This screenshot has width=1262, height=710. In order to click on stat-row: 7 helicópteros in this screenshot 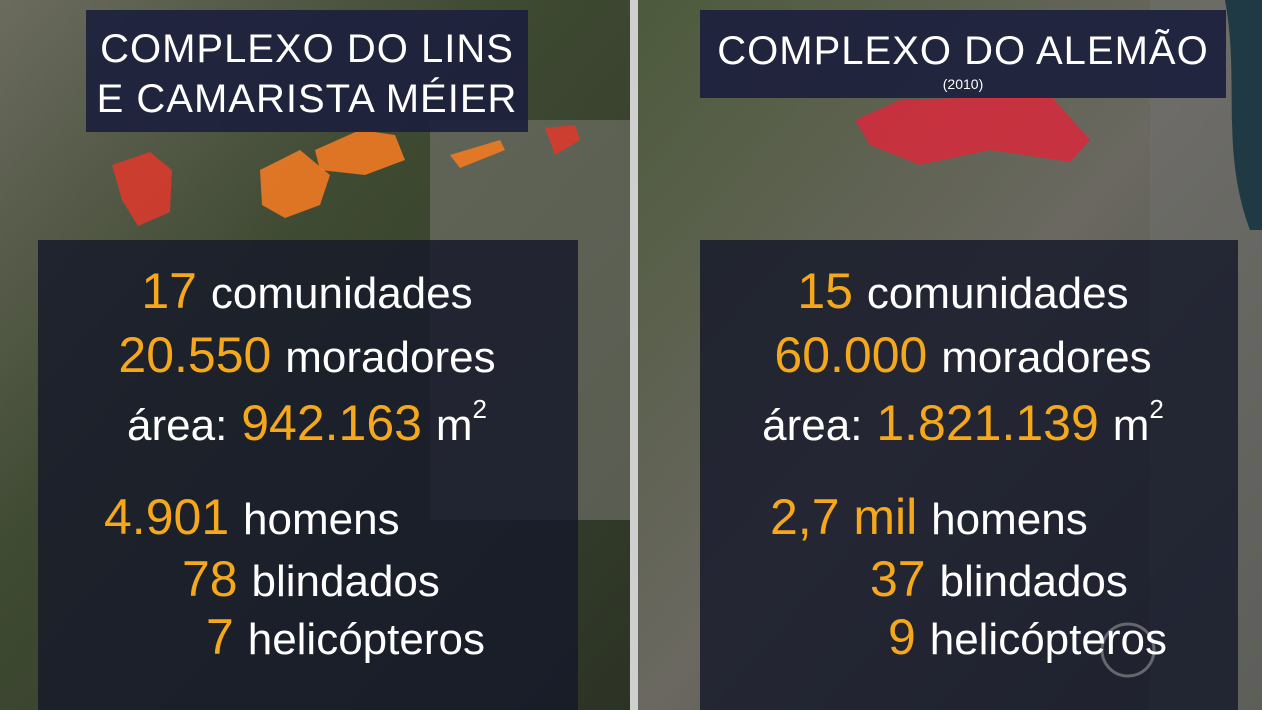, I will do `click(345, 637)`.